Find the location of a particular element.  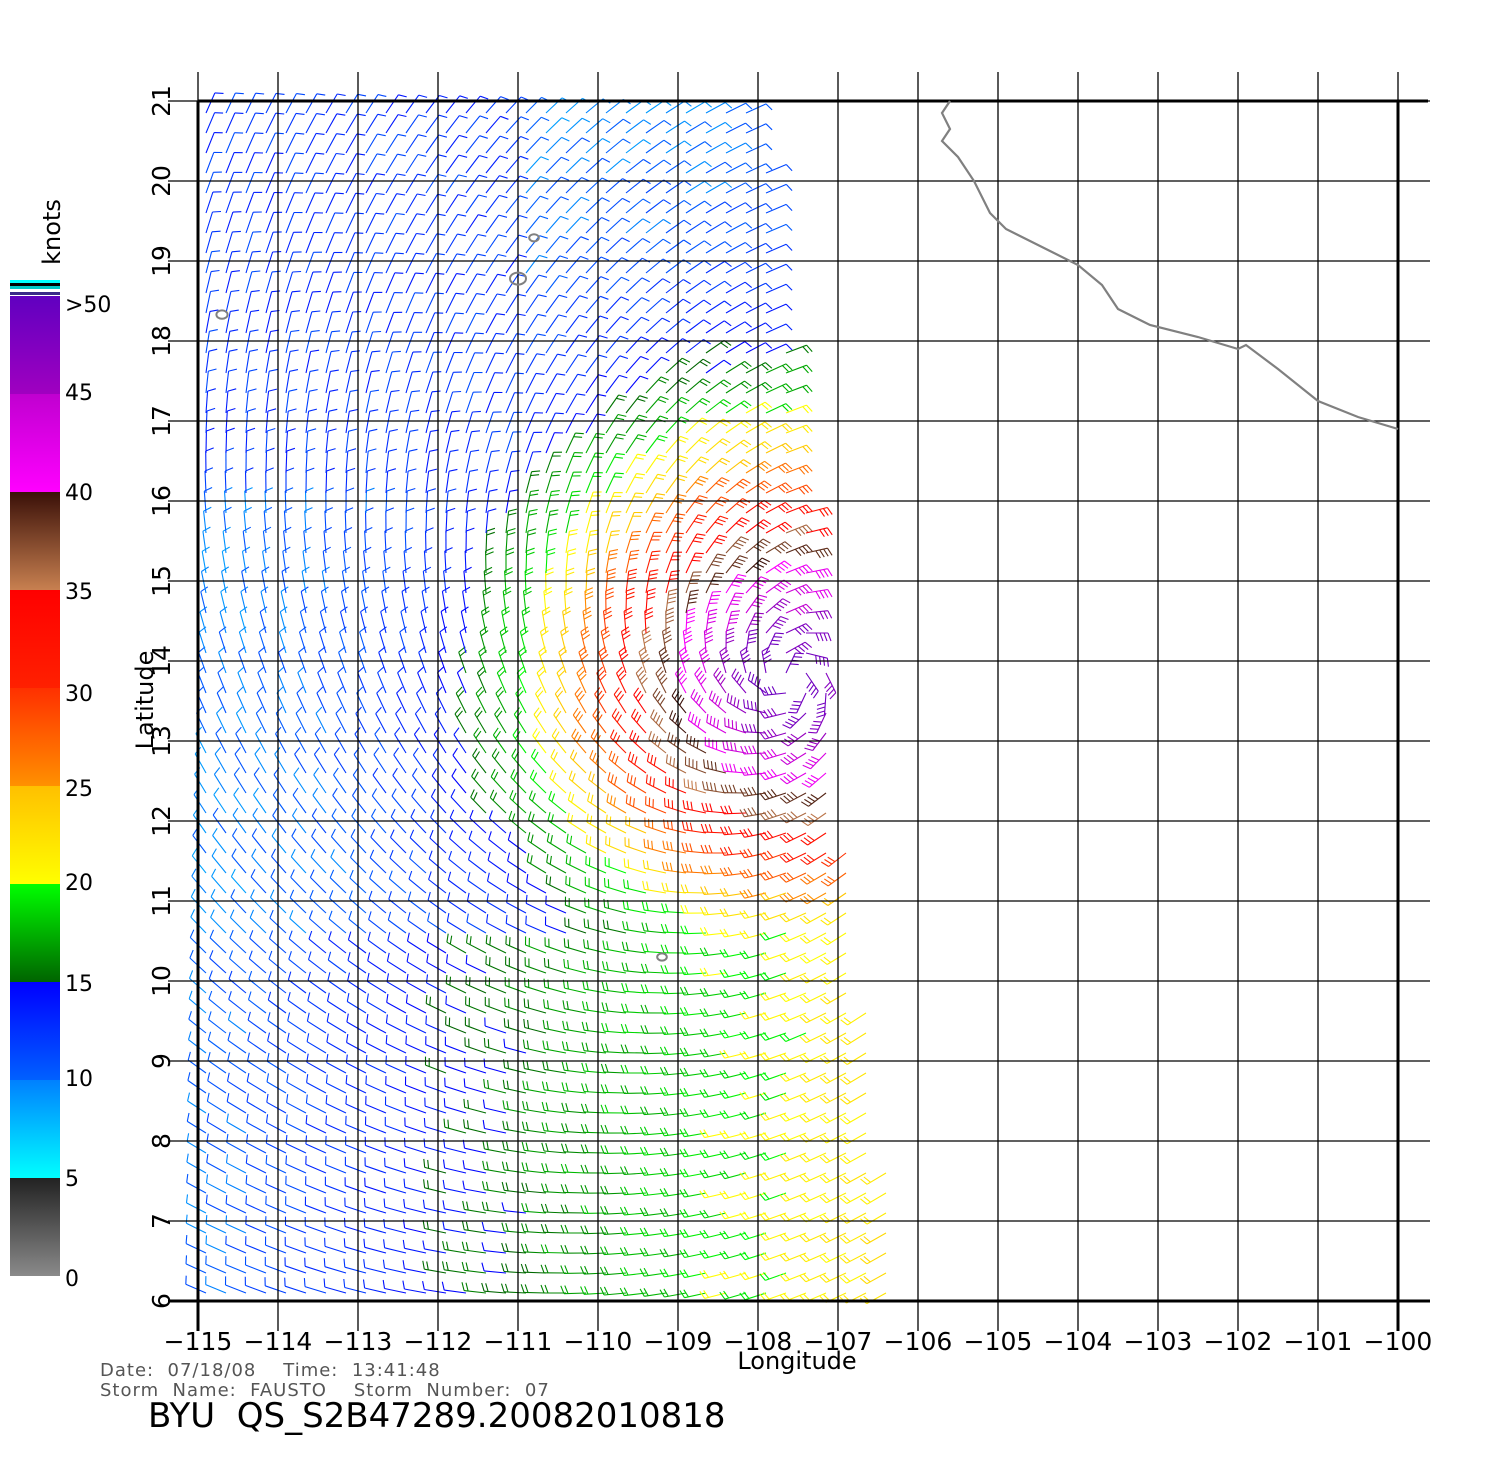

lon-tick-label: −104 is located at coordinates (1078, 1341).